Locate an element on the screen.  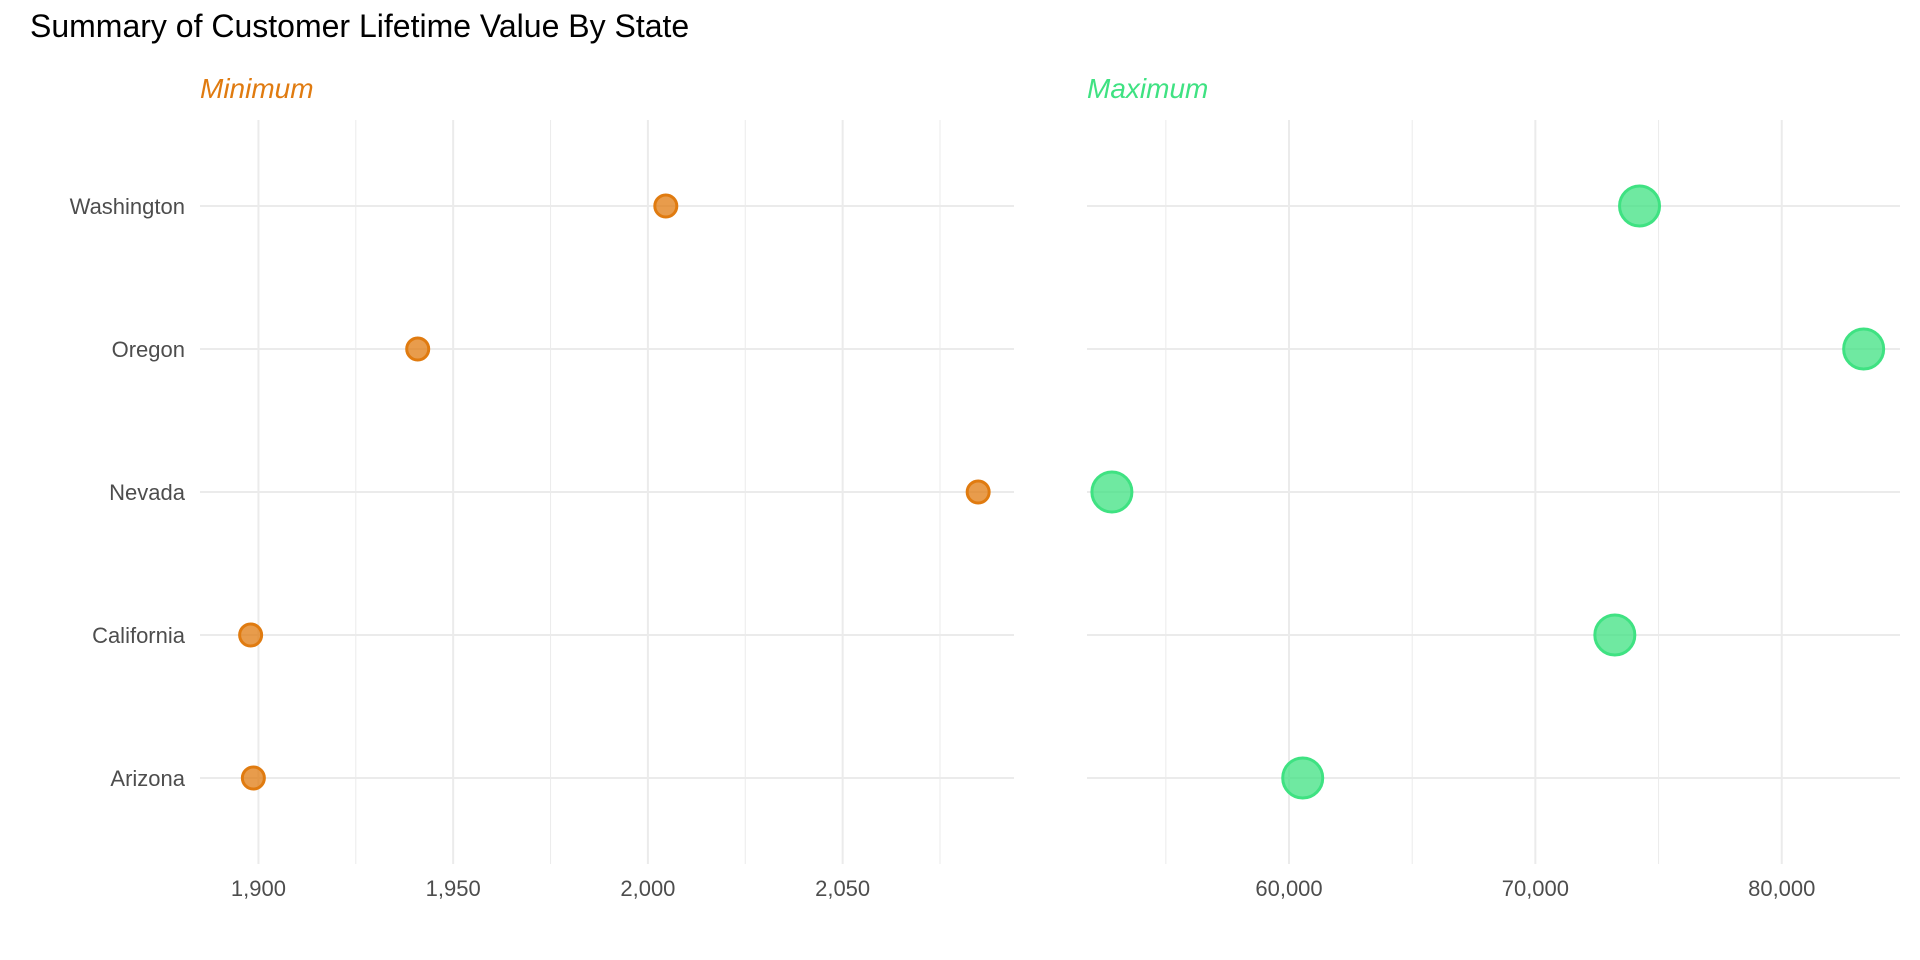
panel-title: Minimum is located at coordinates (257, 88).